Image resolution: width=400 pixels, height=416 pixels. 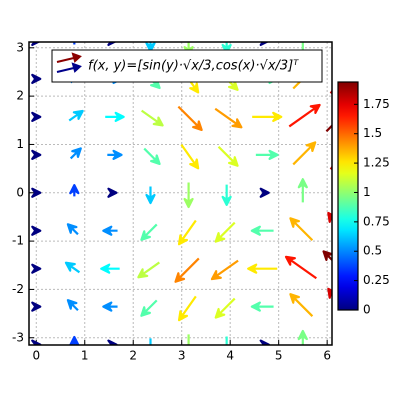 What do you see at coordinates (279, 356) in the screenshot?
I see `x-tick-label: 5` at bounding box center [279, 356].